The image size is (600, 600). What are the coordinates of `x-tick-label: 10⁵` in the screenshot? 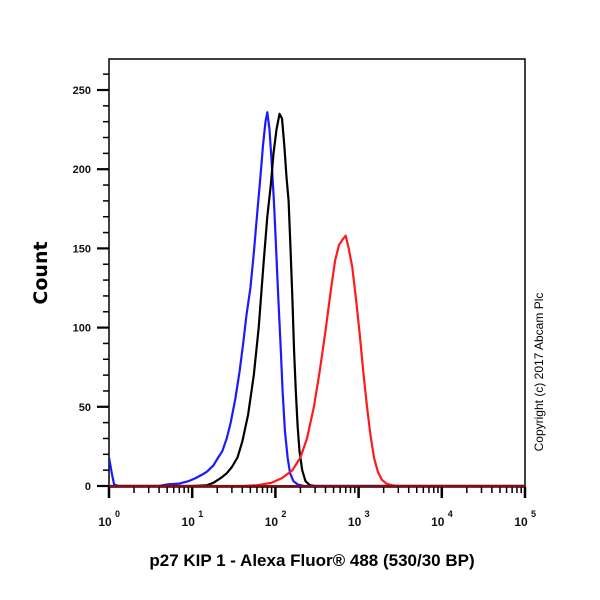 It's located at (525, 519).